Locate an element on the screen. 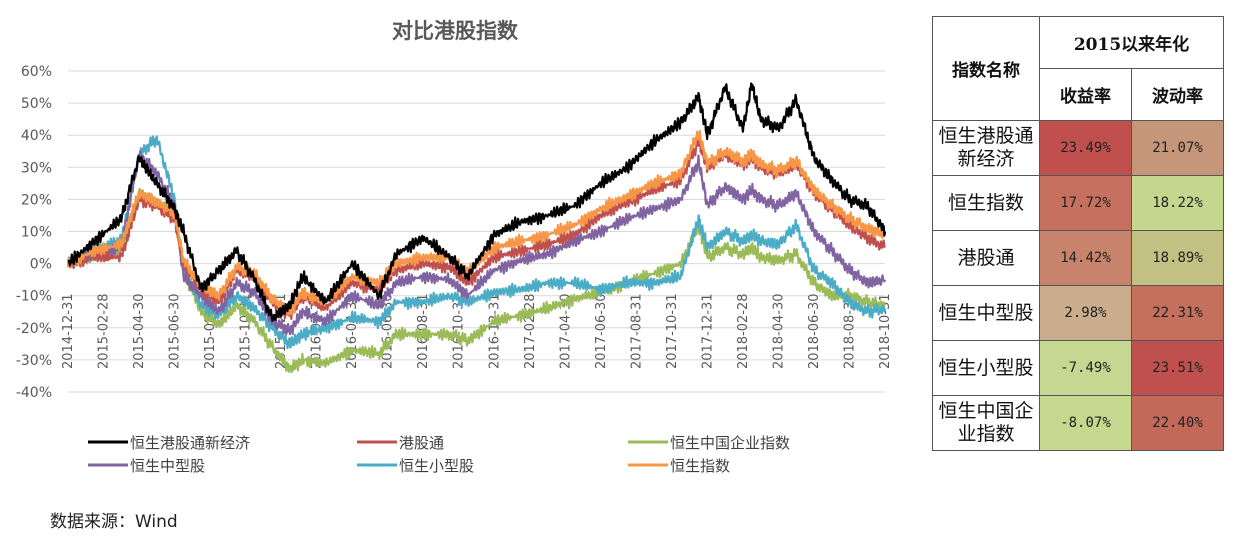 The width and height of the screenshot is (1260, 539). x-tick-label: 2017-12-31 is located at coordinates (707, 331).